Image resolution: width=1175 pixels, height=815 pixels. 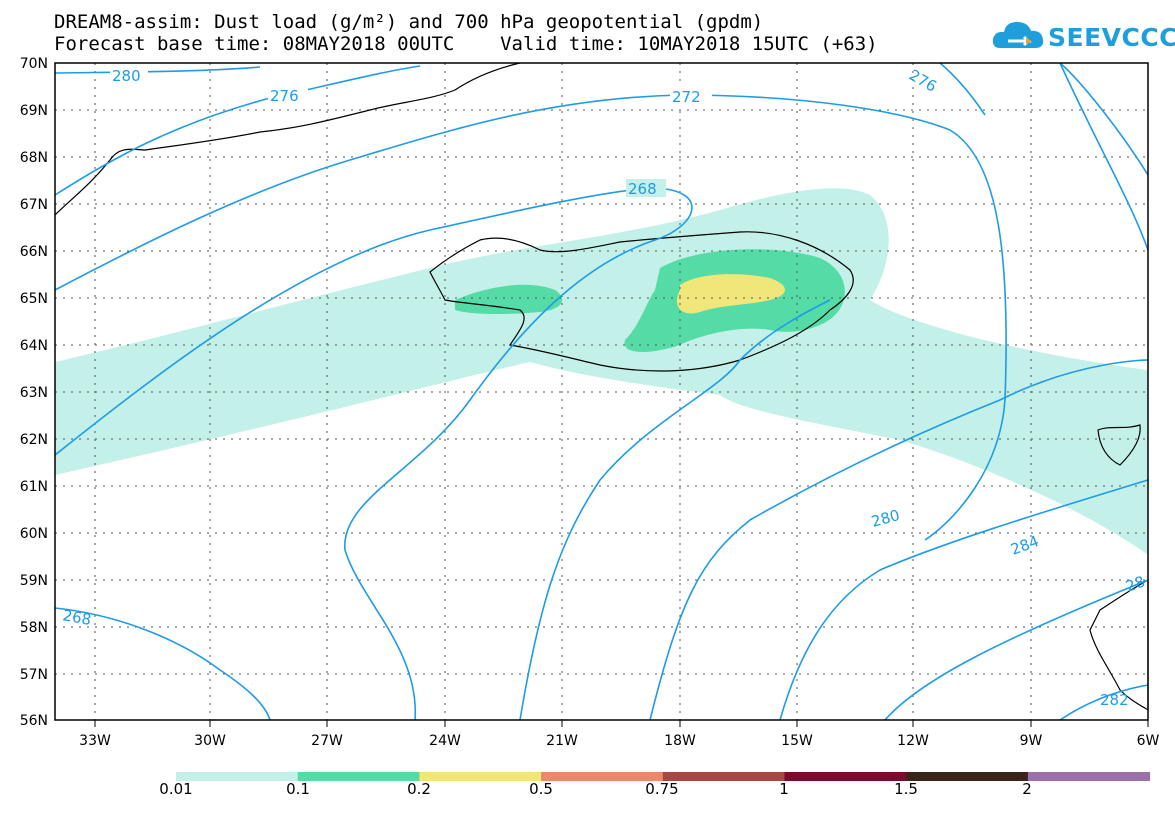 What do you see at coordinates (76, 617) in the screenshot?
I see `contour-label-6: 268` at bounding box center [76, 617].